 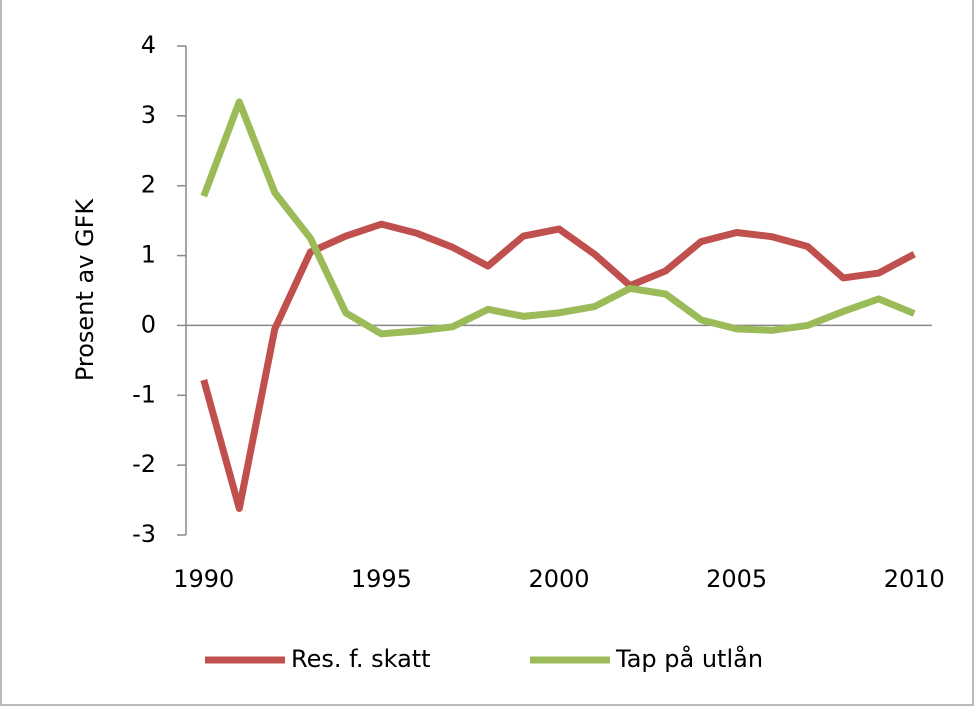 I want to click on x-tick-label: 2005, so click(x=736, y=579).